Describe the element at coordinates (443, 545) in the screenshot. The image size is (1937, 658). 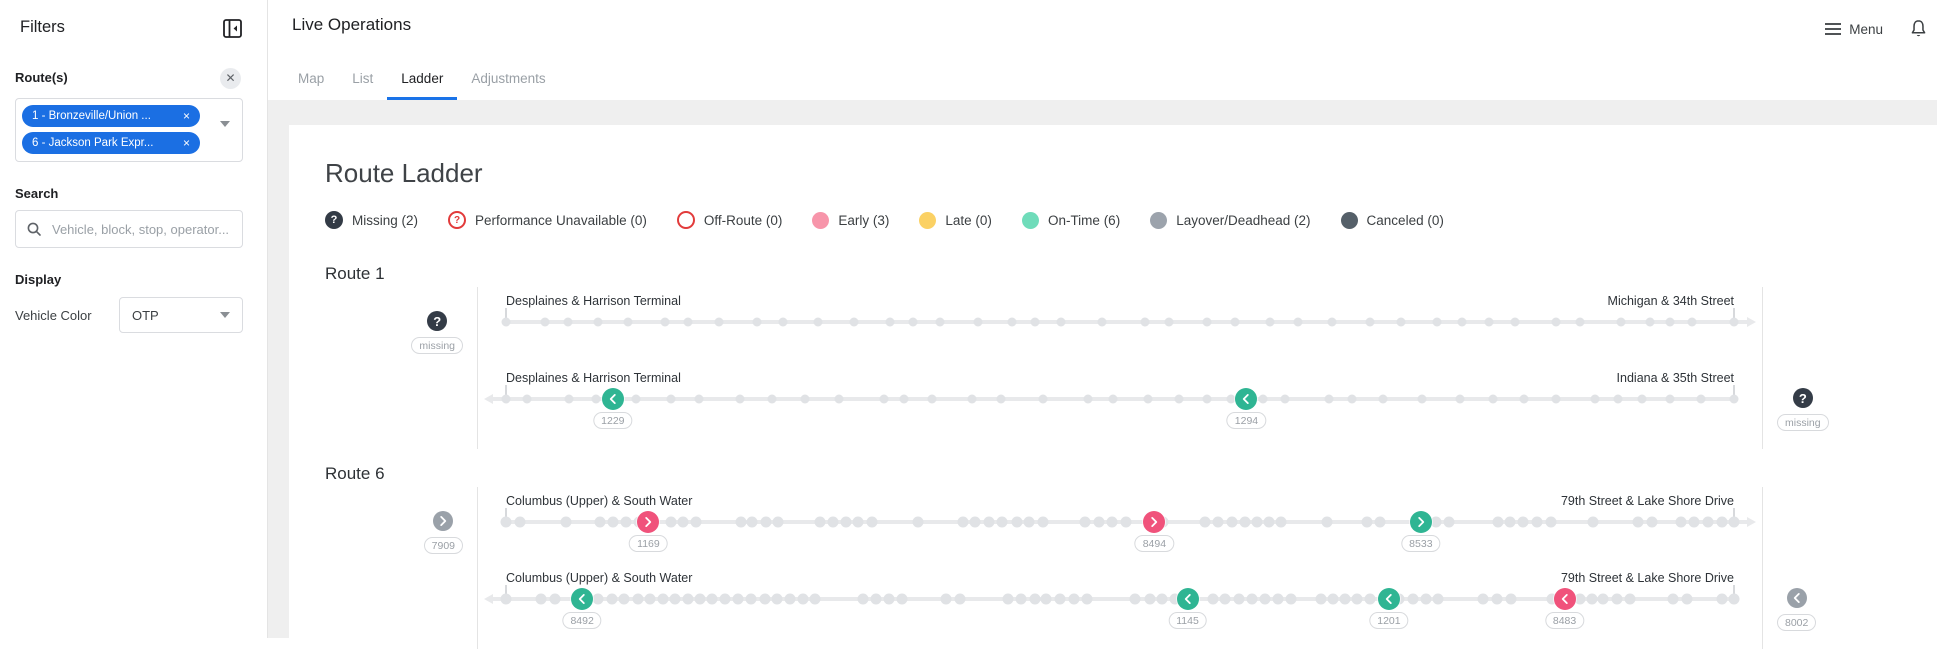
I see `vehicle-id-pill: 7909` at that location.